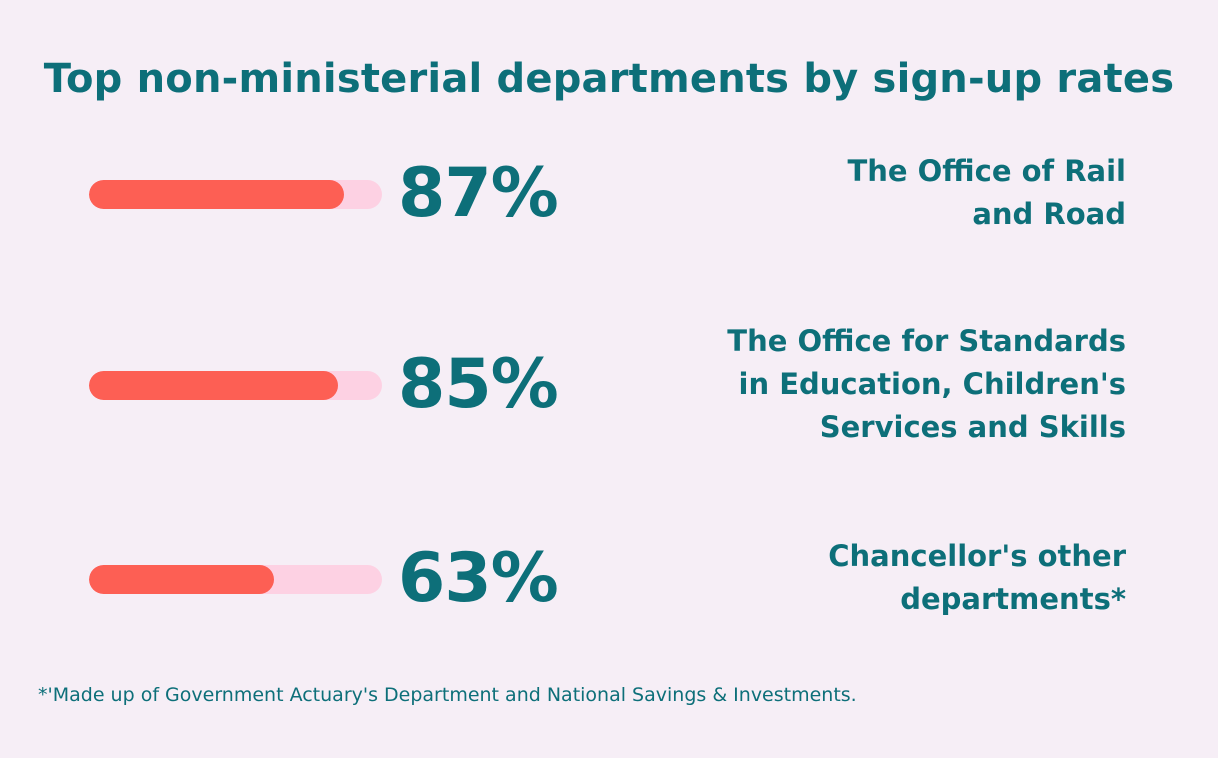 The image size is (1218, 758). What do you see at coordinates (986, 192) in the screenshot?
I see `category-label: The Office of Rail and Road` at bounding box center [986, 192].